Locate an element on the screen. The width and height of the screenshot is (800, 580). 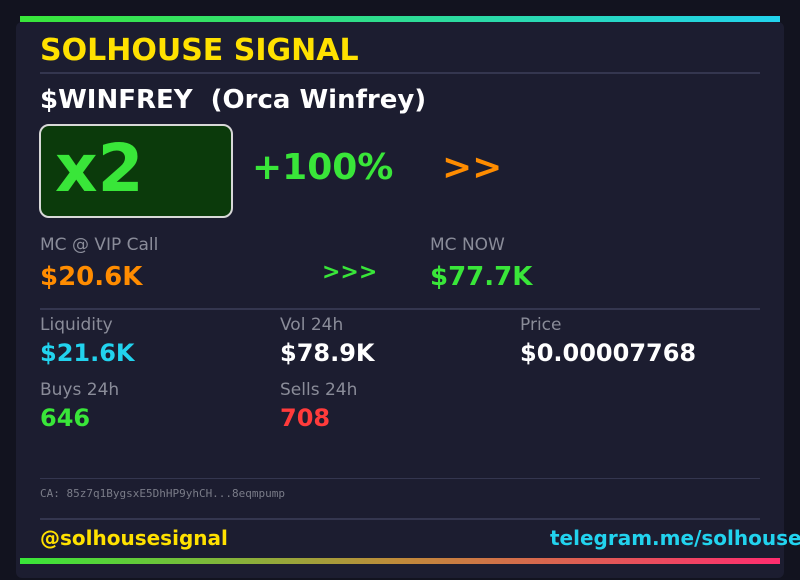
stat-label: Liquidity is located at coordinates (76, 325).